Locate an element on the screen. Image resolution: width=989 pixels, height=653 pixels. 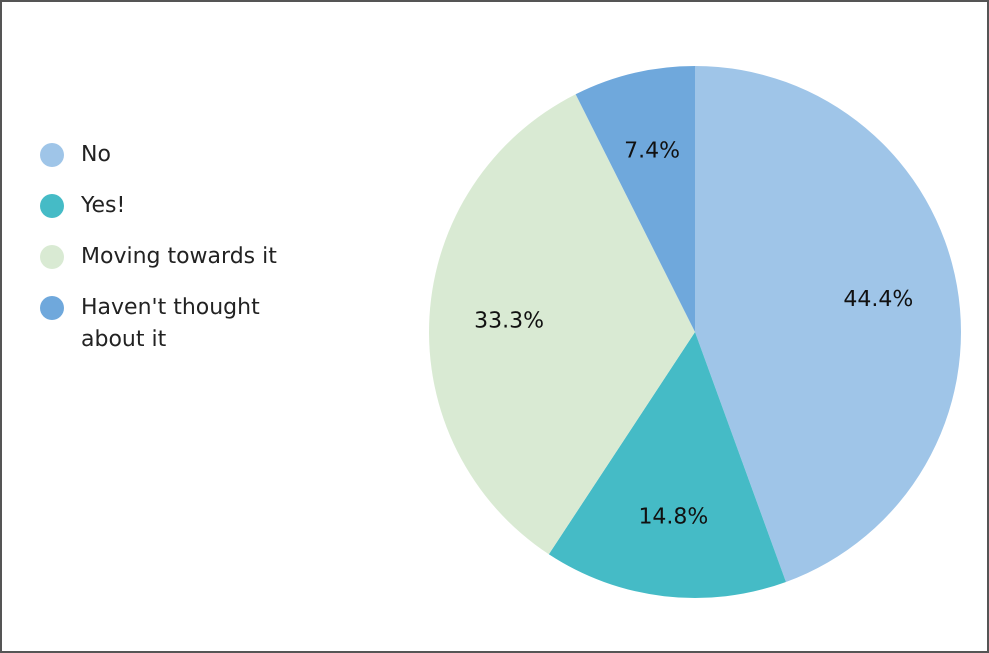
legend-label: Moving towards it is located at coordinates (179, 257).